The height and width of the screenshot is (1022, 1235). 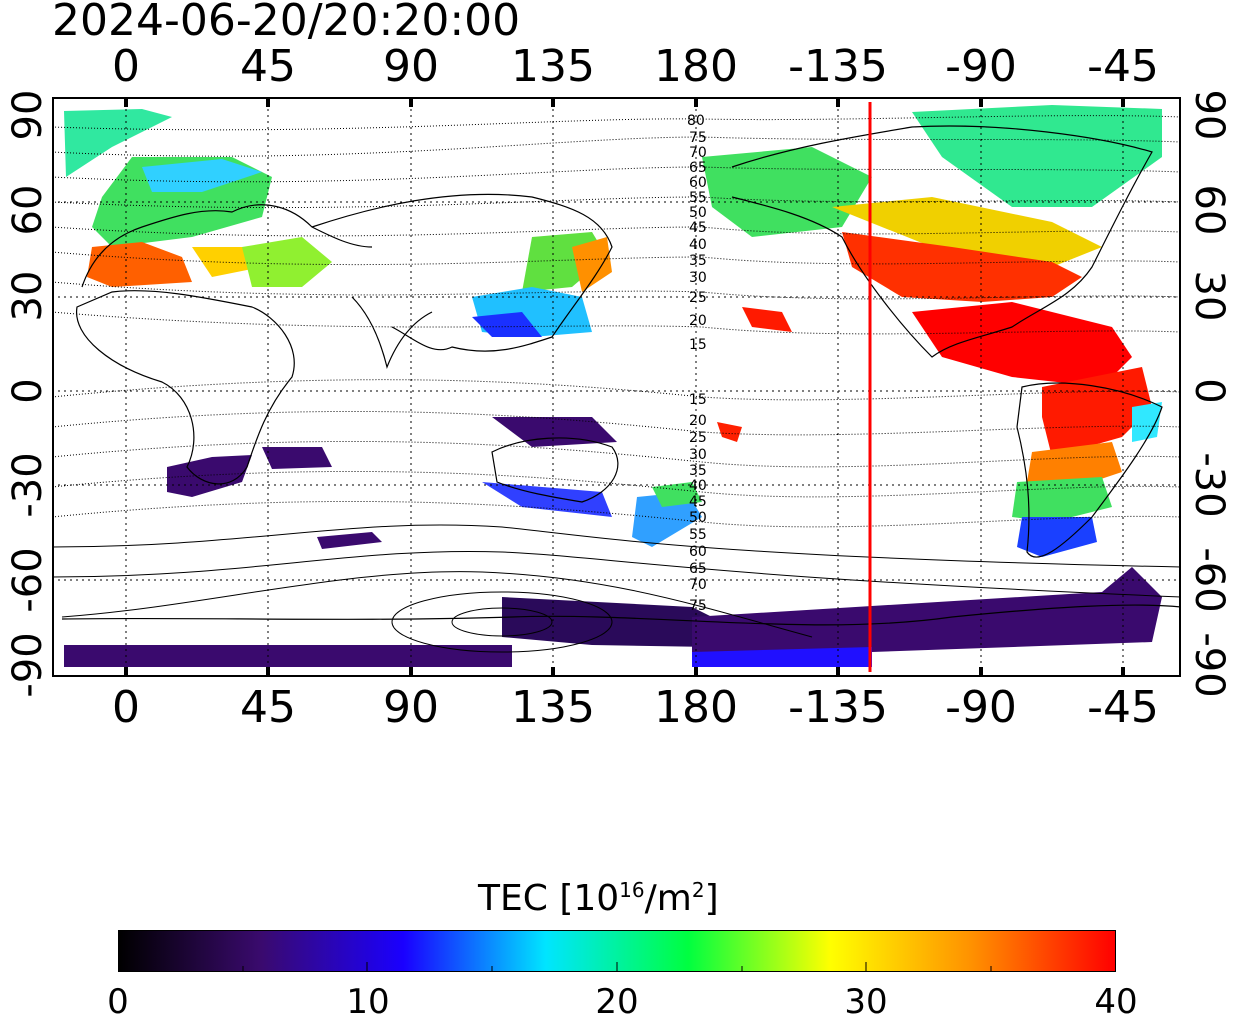 What do you see at coordinates (139, 264) in the screenshot?
I see `tec-region-med` at bounding box center [139, 264].